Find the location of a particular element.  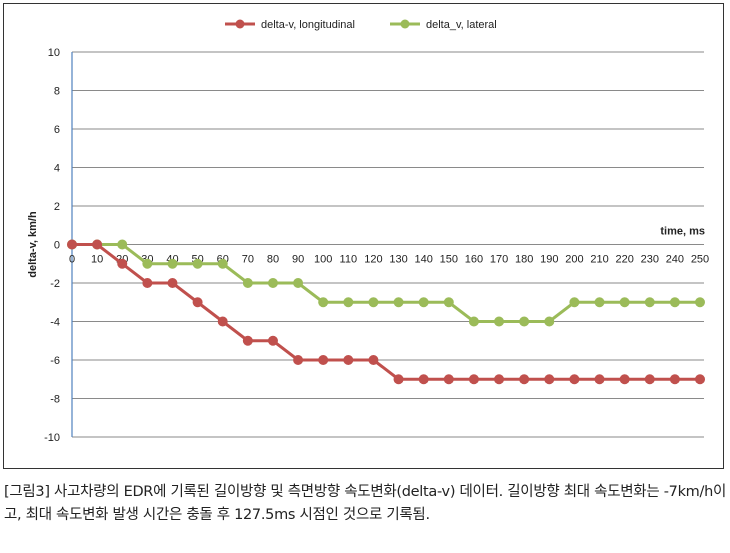

y-tick-label: -8 is located at coordinates (55, 400).